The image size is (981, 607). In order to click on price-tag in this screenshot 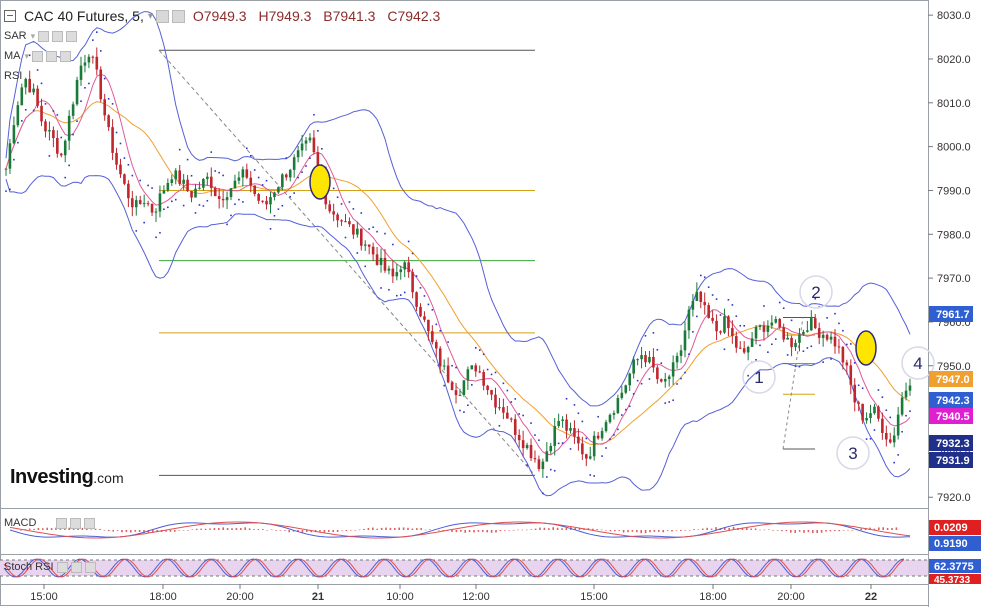, I will do `click(951, 443)`.